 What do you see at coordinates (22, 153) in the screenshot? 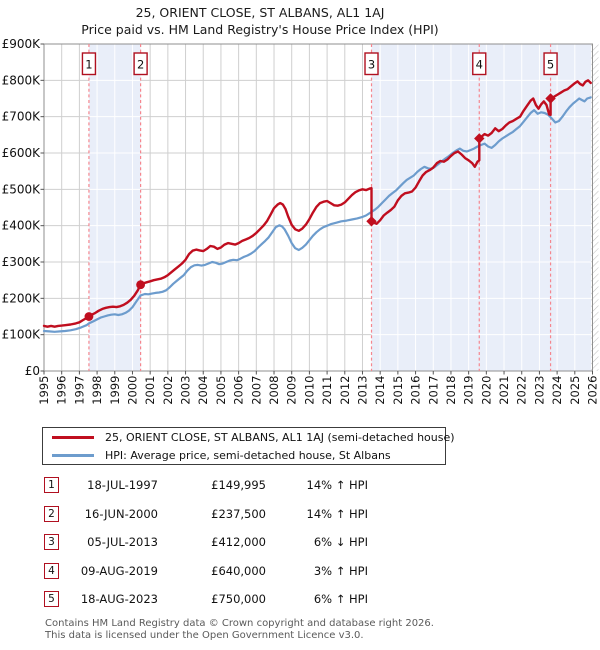
I see `svg-text: £600K` at bounding box center [22, 153].